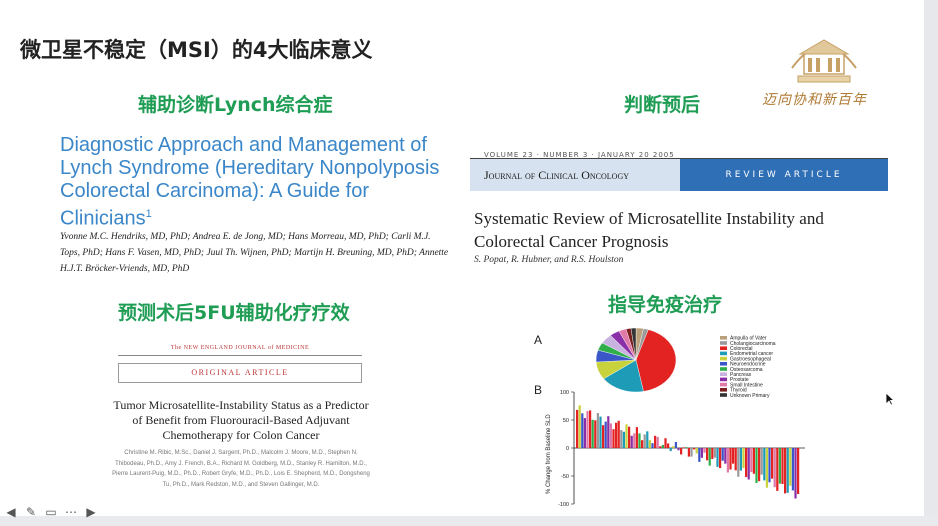  I want to click on section-heading-prognosis: 判断预后, so click(662, 105).